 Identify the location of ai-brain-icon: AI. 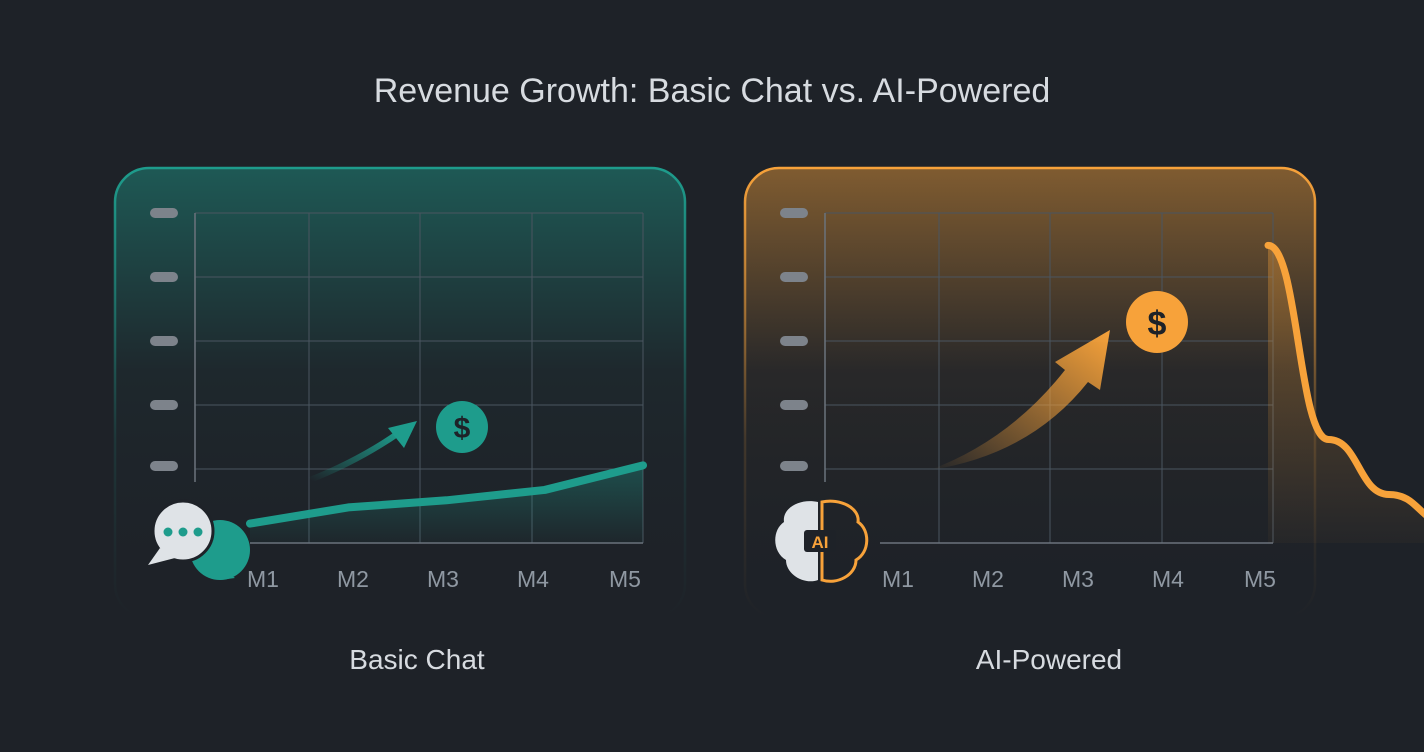
(822, 541).